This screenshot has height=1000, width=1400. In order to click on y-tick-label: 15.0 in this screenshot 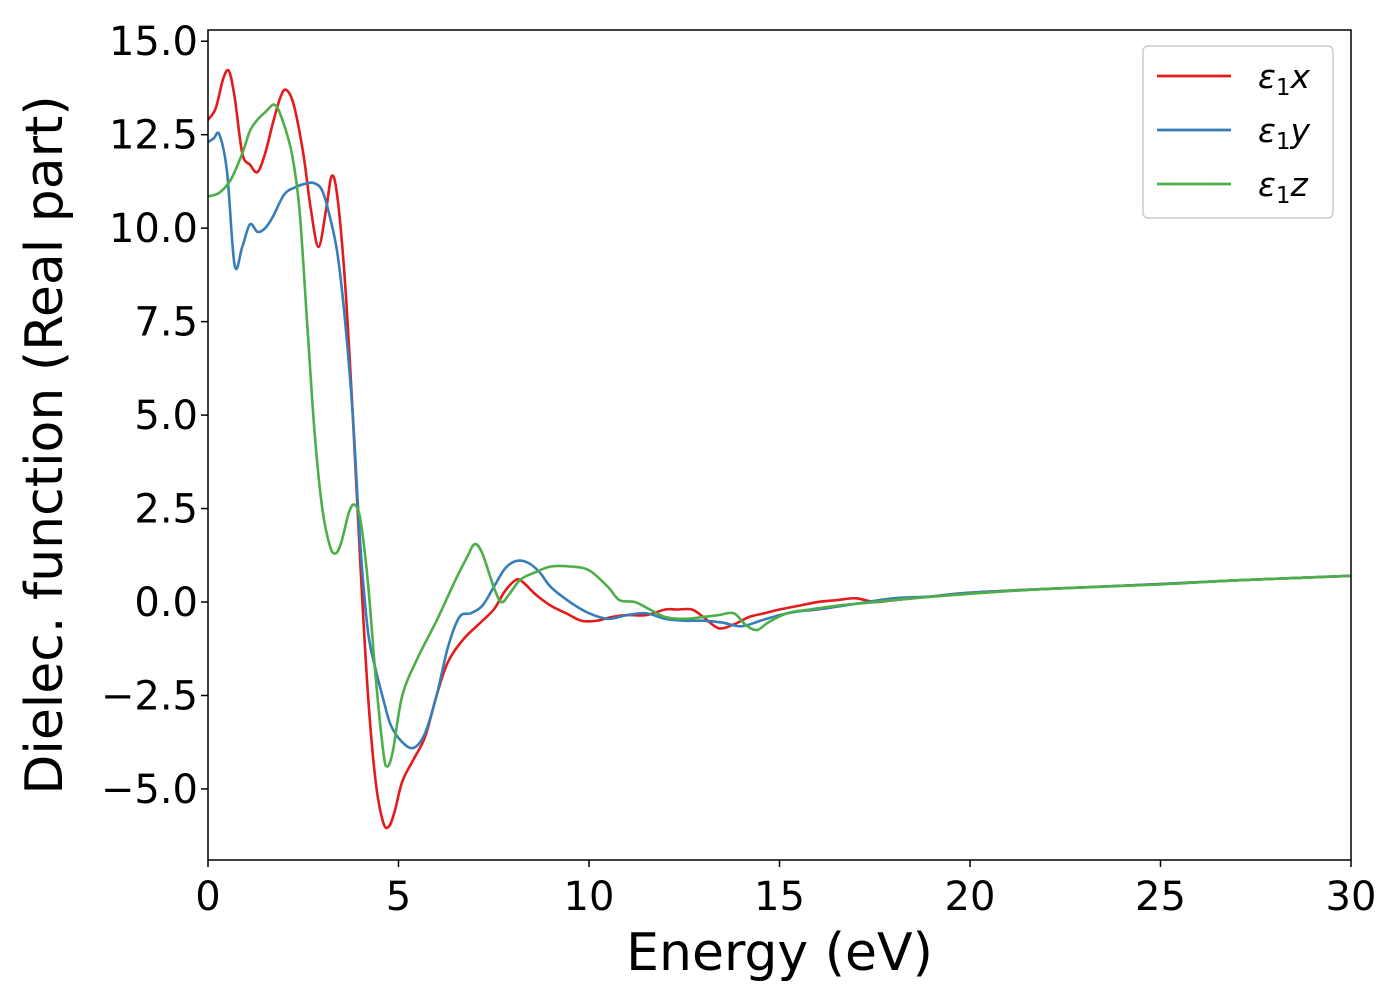, I will do `click(153, 42)`.